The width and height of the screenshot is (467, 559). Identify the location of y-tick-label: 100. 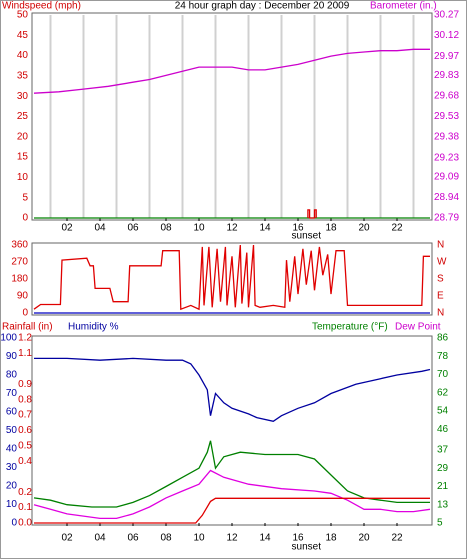
(8, 338).